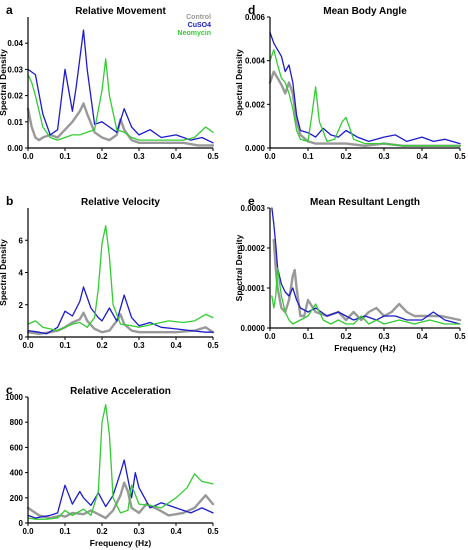 Image resolution: width=468 pixels, height=550 pixels. Describe the element at coordinates (120, 202) in the screenshot. I see `panel-title: Relative Velocity` at that location.